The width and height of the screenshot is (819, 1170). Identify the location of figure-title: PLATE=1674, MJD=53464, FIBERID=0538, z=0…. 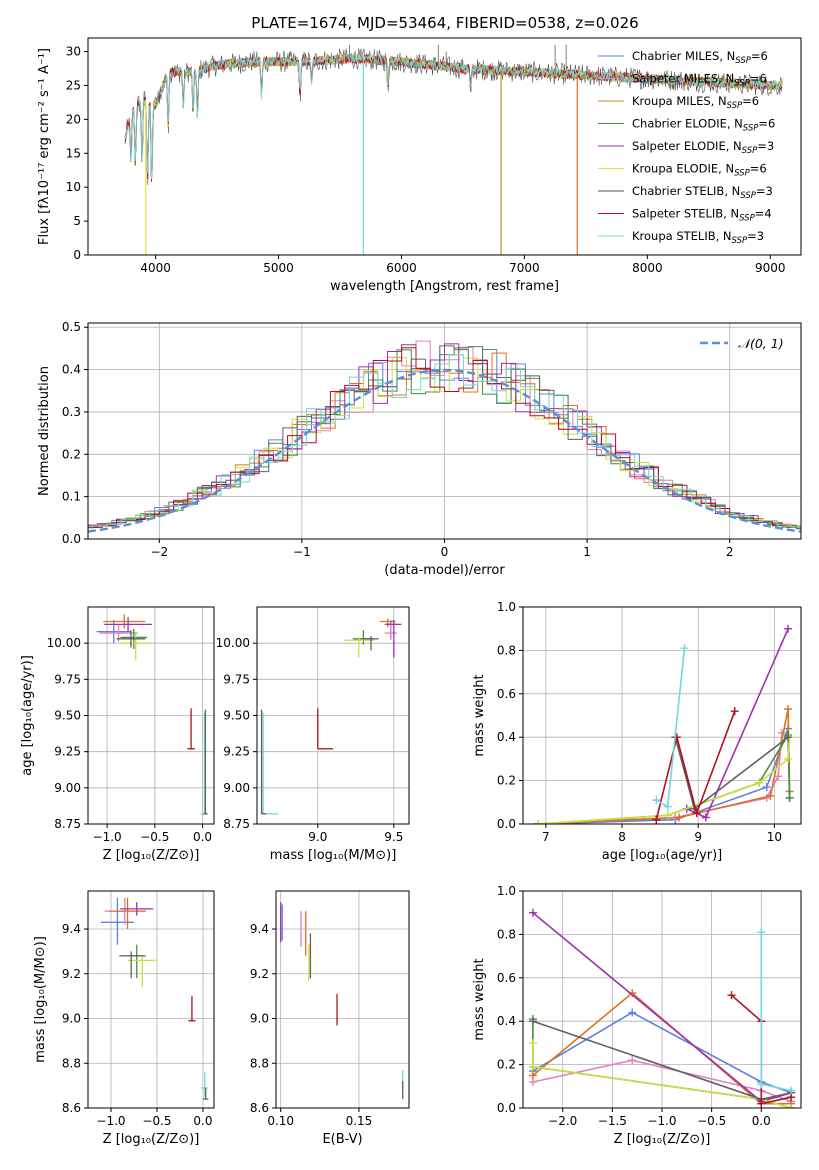
(444, 23).